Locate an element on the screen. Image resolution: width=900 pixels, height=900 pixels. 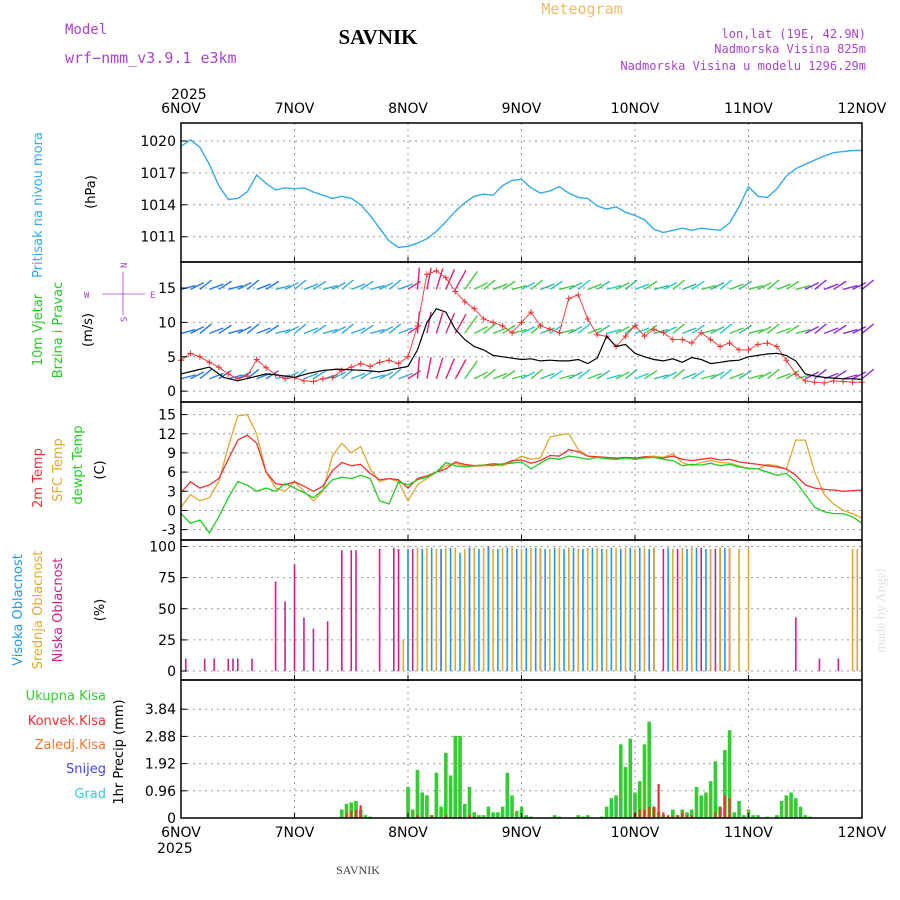
pressure-unit: (hPa) is located at coordinates (91, 192).